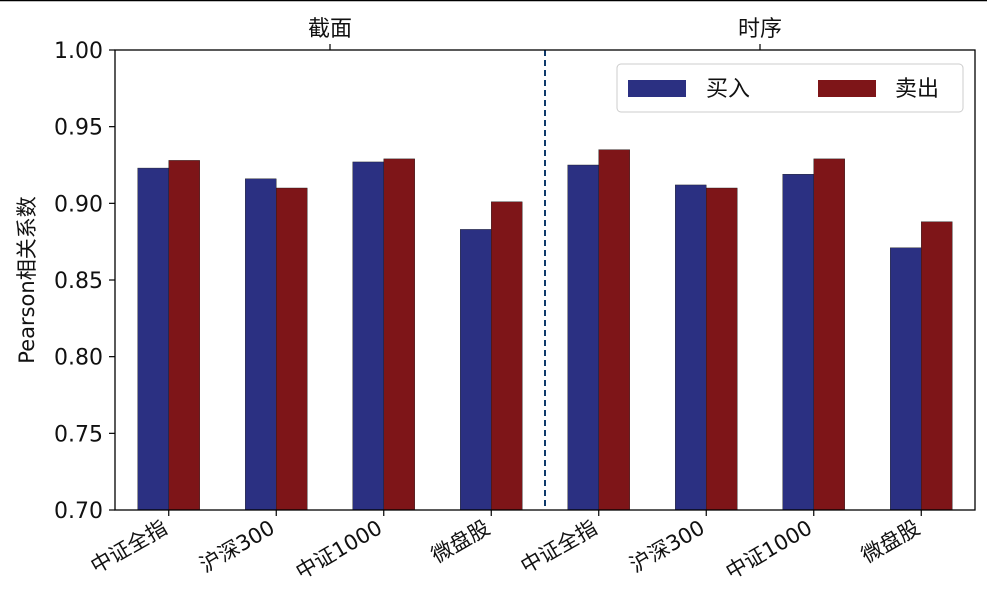 This screenshot has width=987, height=603. What do you see at coordinates (78, 358) in the screenshot?
I see `y-tick-label: 0.80` at bounding box center [78, 358].